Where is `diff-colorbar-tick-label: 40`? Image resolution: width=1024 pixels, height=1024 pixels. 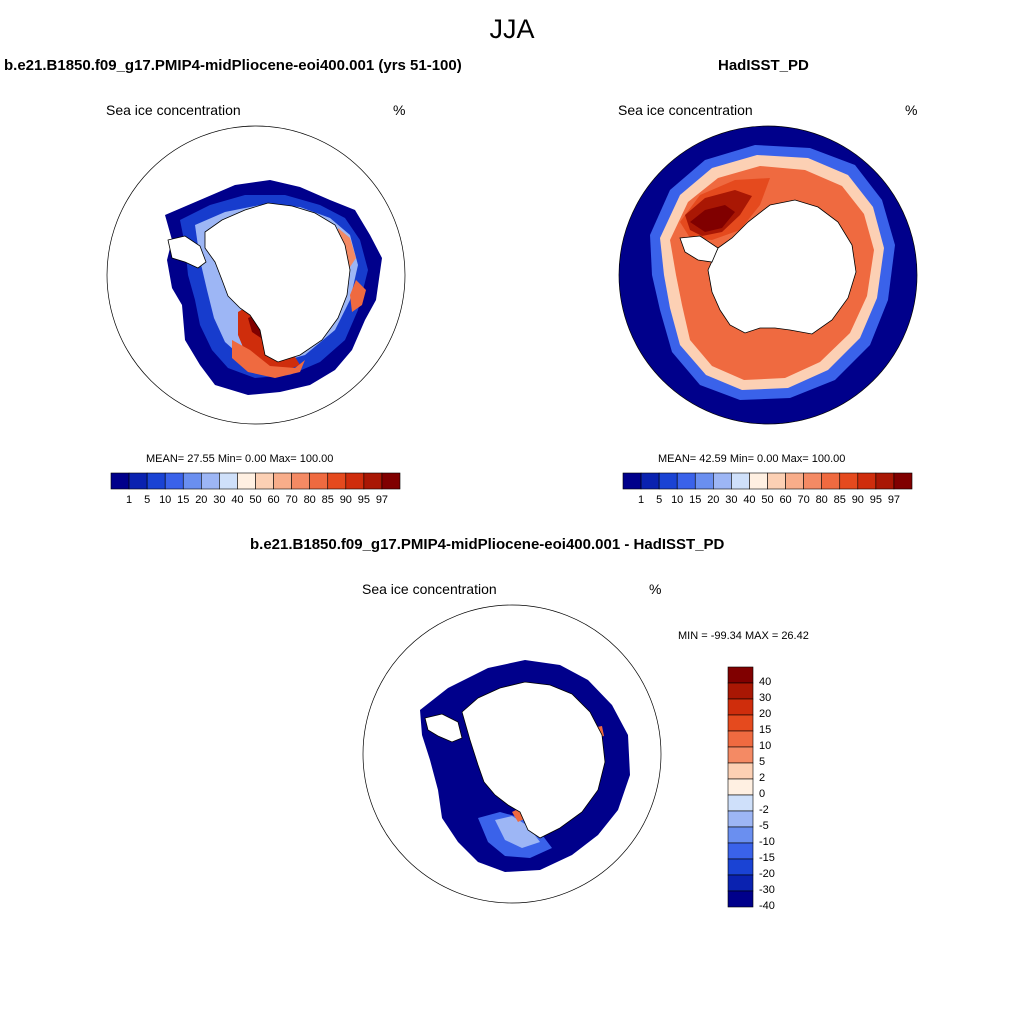 diff-colorbar-tick-label: 40 is located at coordinates (765, 682).